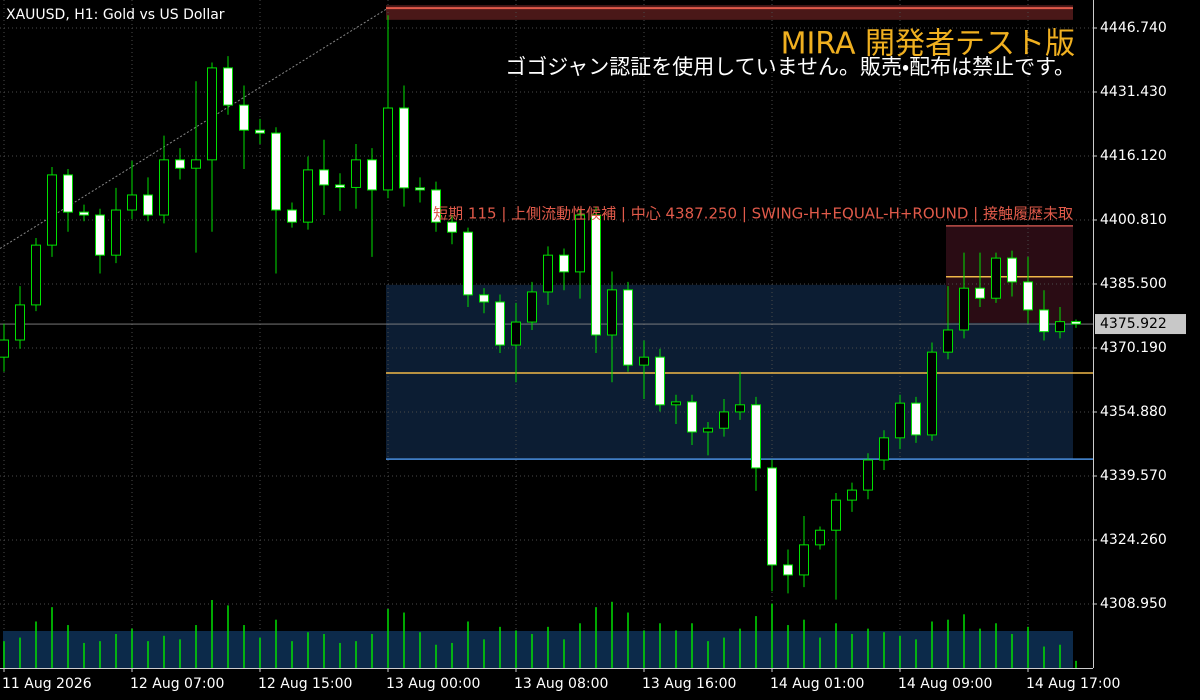  Describe the element at coordinates (538, 649) in the screenshot. I see `volume-band` at that location.